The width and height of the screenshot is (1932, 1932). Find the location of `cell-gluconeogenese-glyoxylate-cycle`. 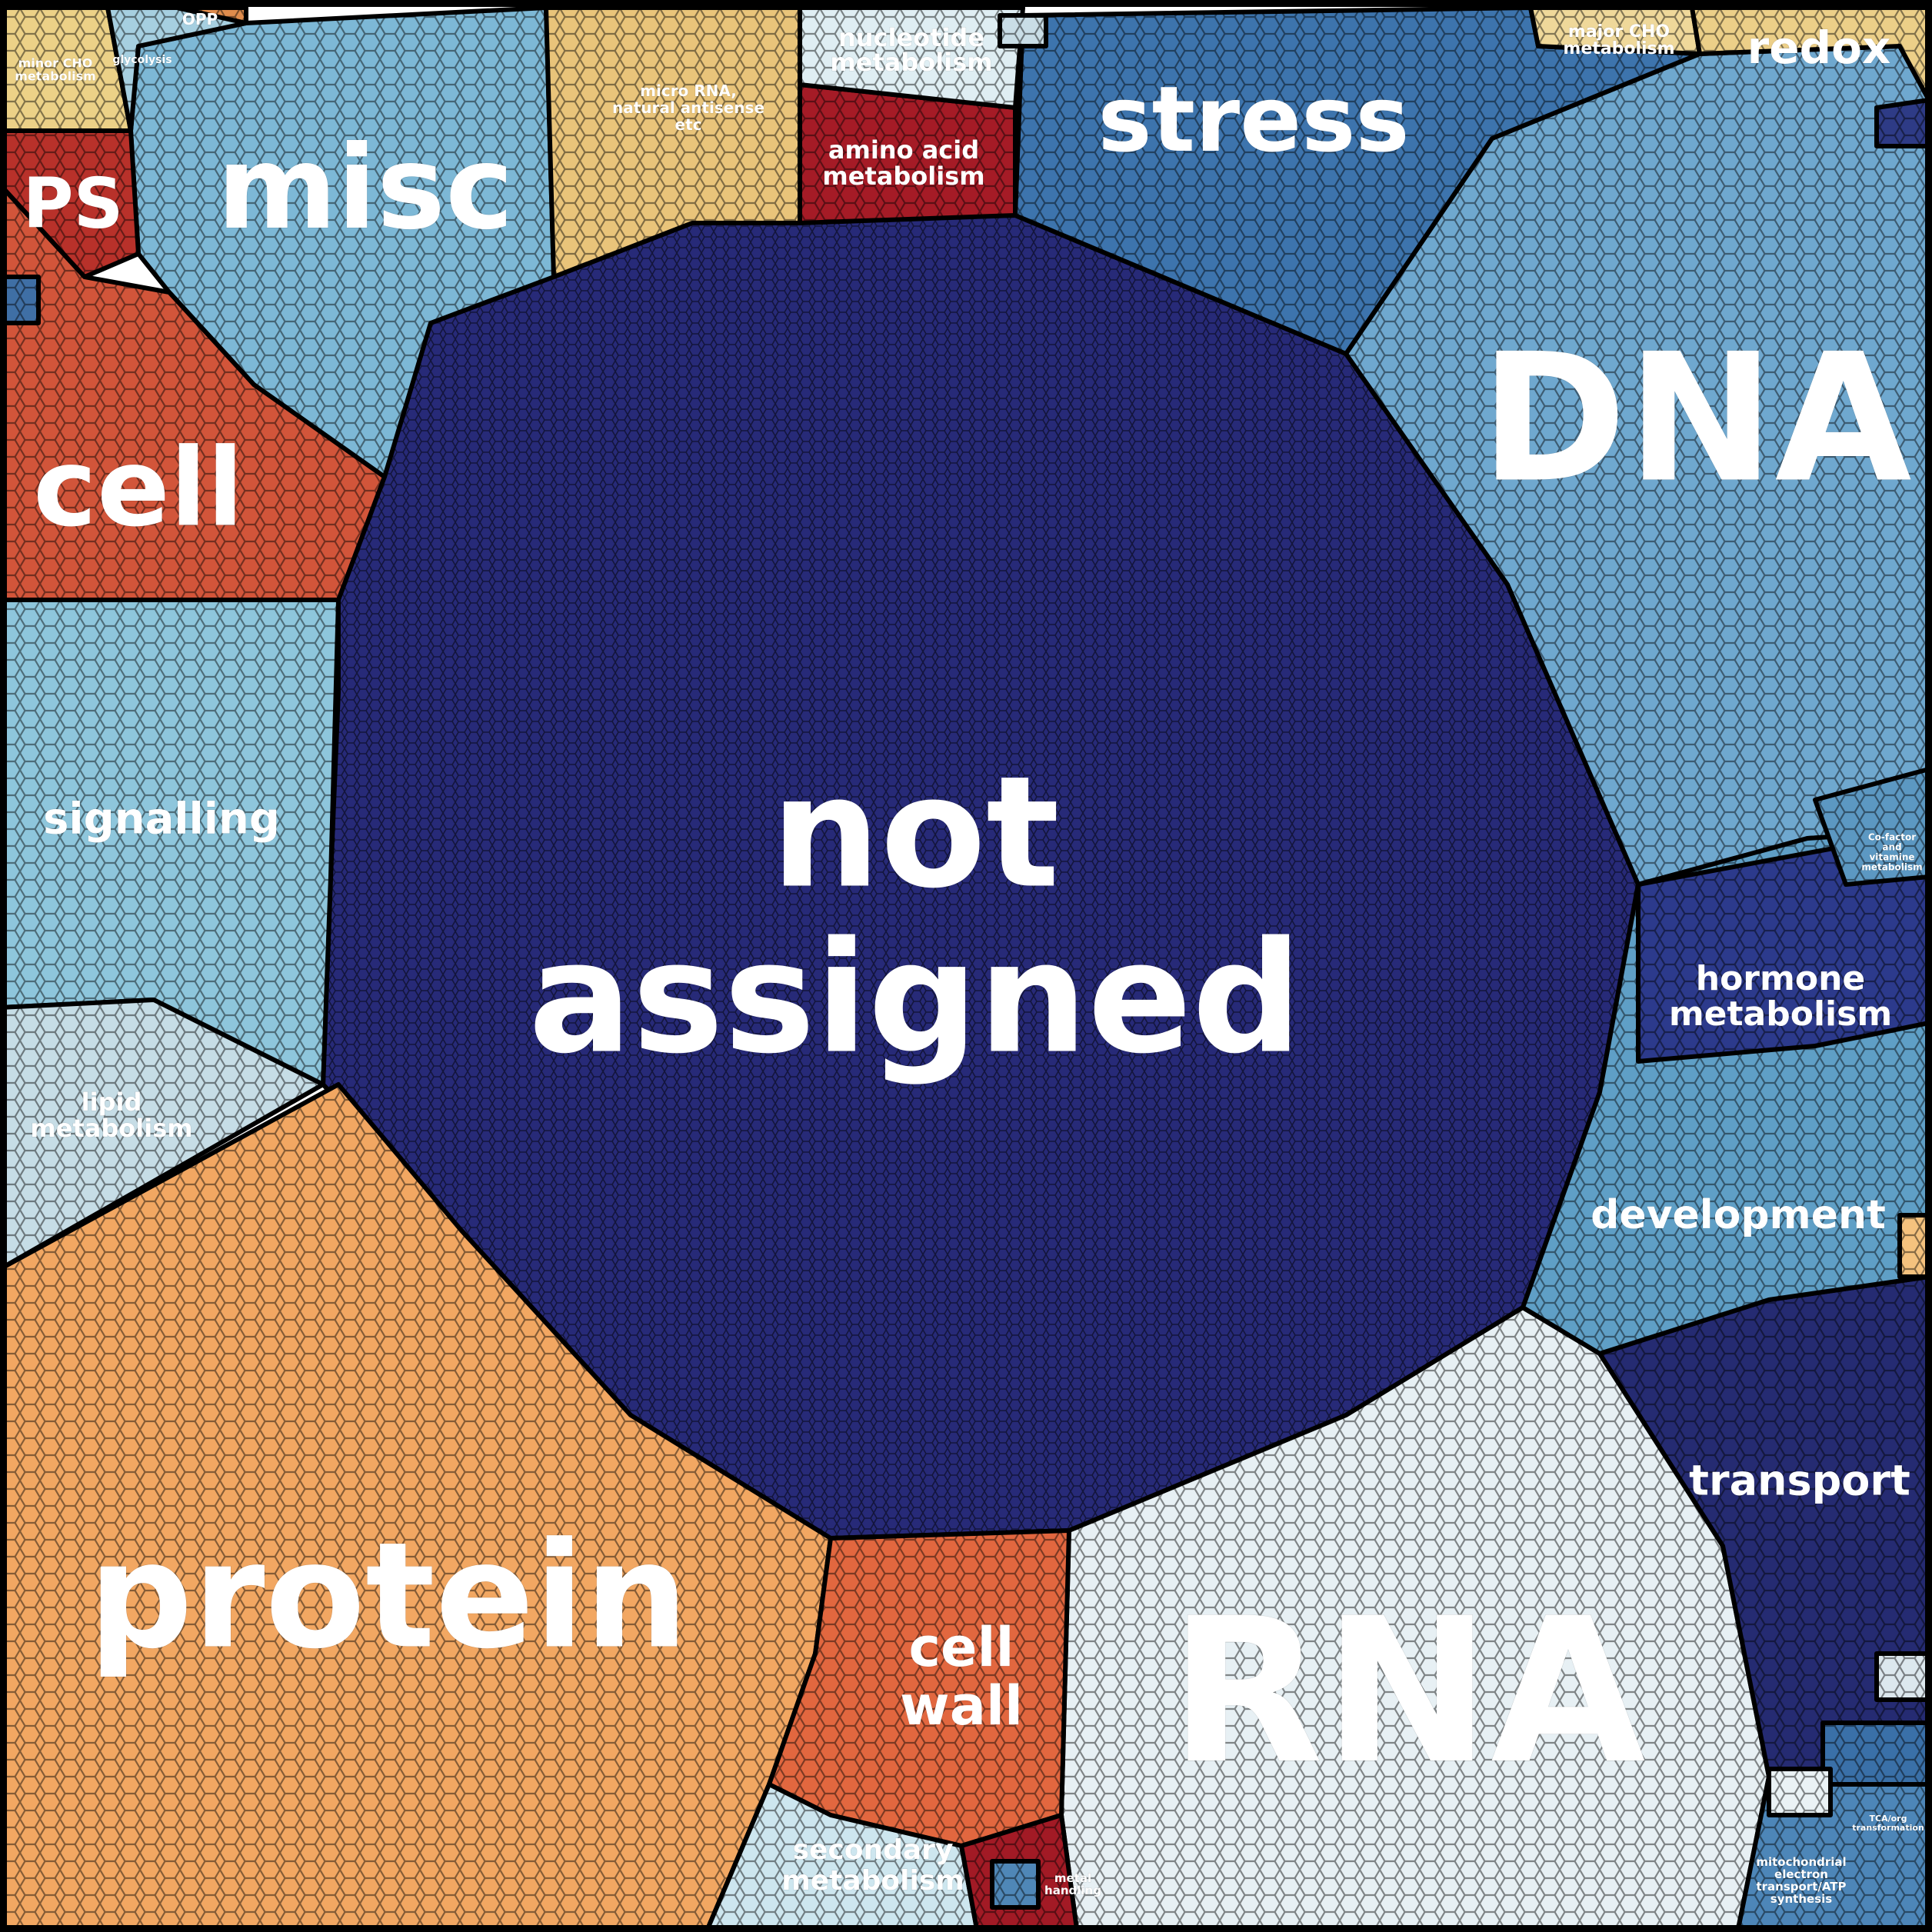

cell-gluconeogenese-glyoxylate-cycle is located at coordinates (1914, 1246).